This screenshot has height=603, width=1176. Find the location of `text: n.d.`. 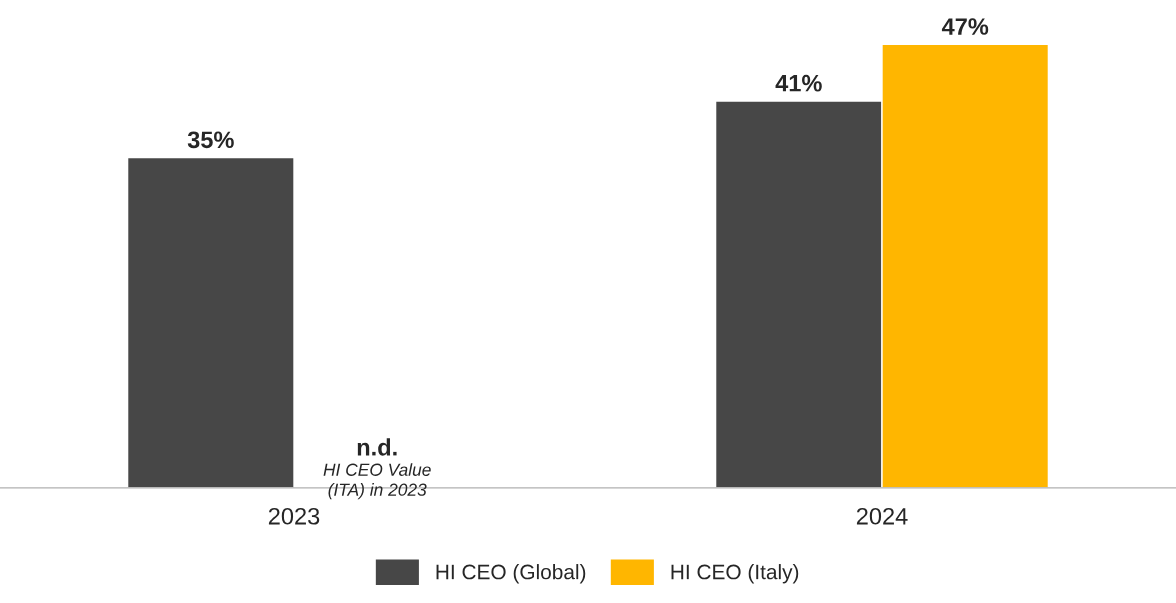

text: n.d. is located at coordinates (377, 447).